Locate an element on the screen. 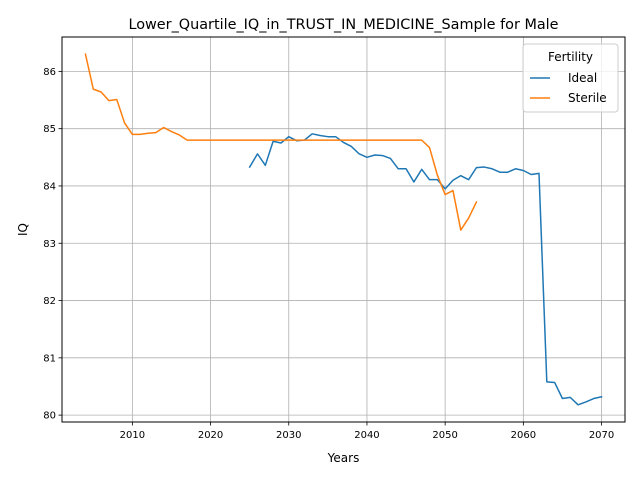 This screenshot has width=640, height=480. y-tick-label: 80 is located at coordinates (49, 416).